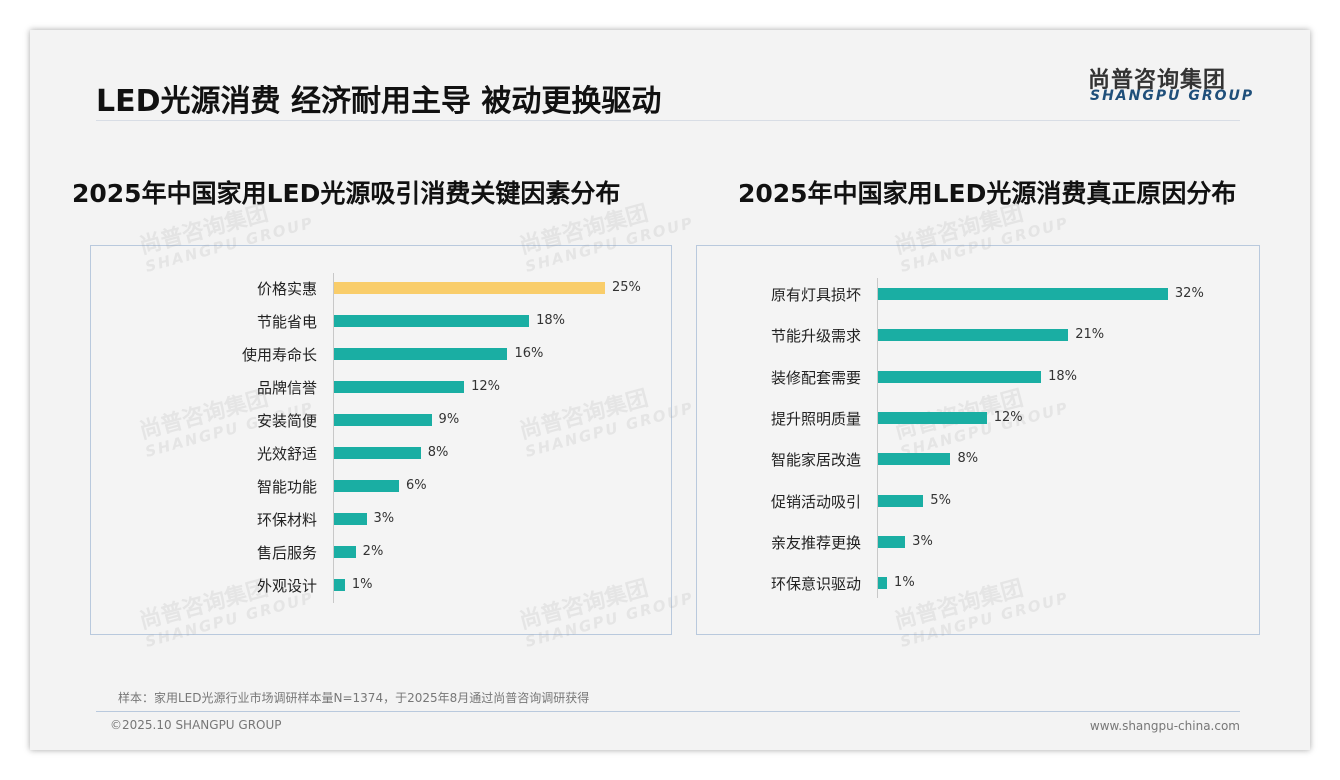 This screenshot has width=1340, height=780. I want to click on data-label: 2%, so click(373, 551).